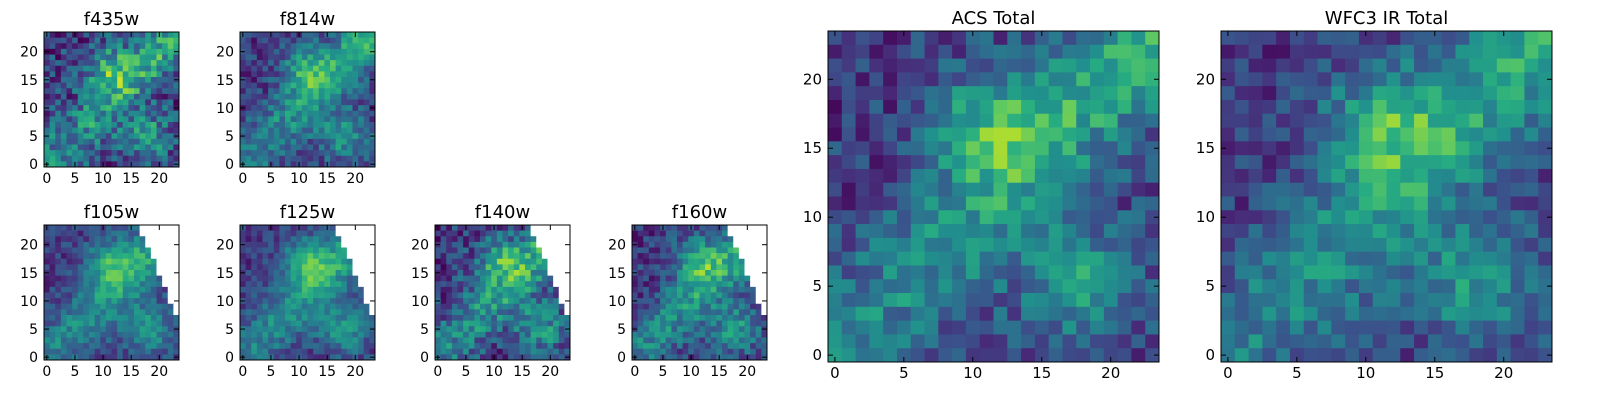 This screenshot has width=1600, height=400. I want to click on axes-frame, so click(307, 292).